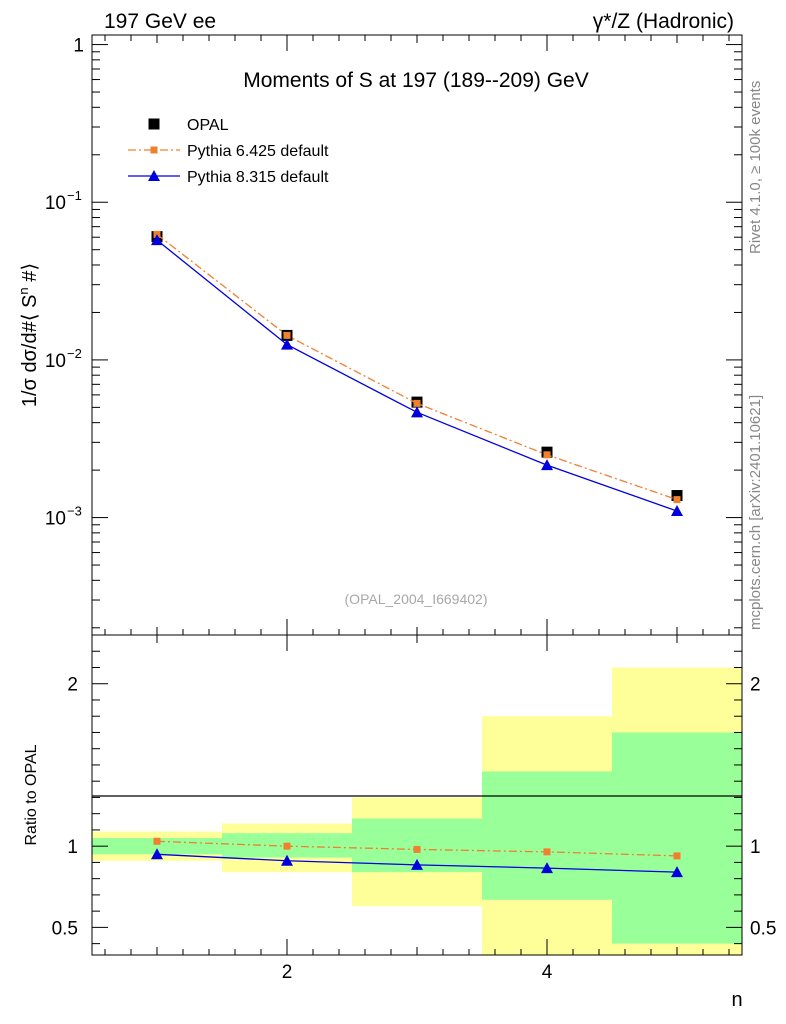 Image resolution: width=786 pixels, height=1024 pixels. Describe the element at coordinates (763, 928) in the screenshot. I see `ratio-y-tick-label-right: 0.5` at that location.